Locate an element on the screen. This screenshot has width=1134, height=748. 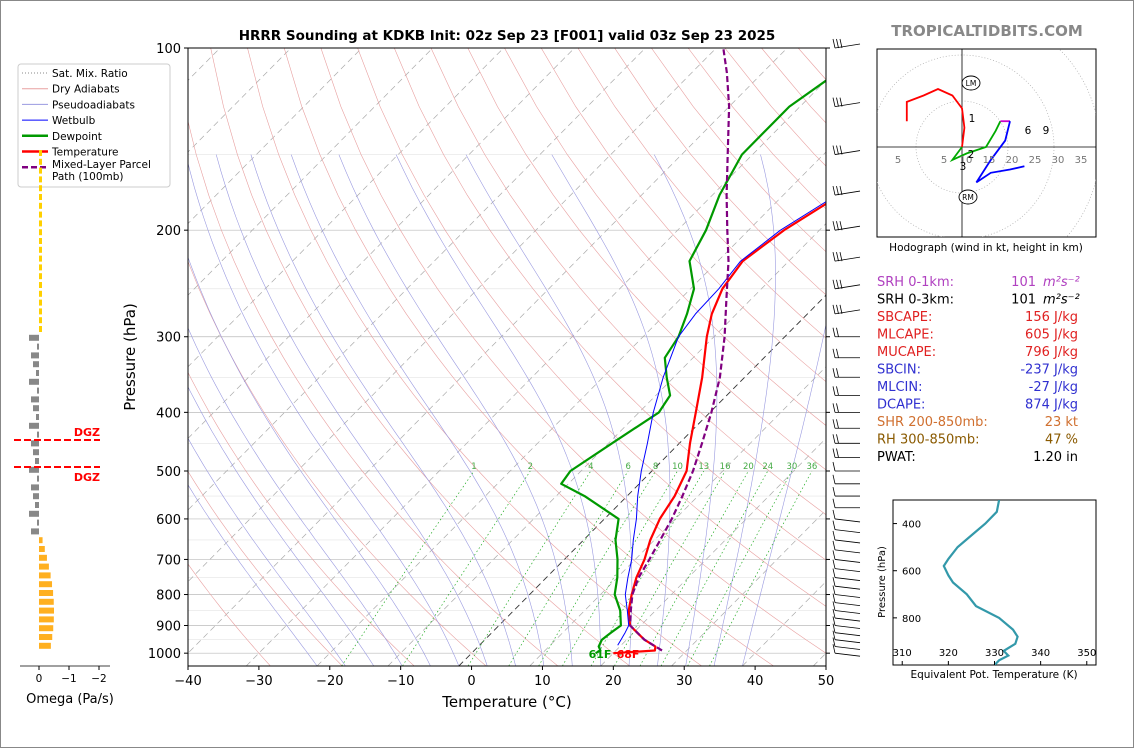
hodo-height-label: 6 is located at coordinates (1028, 131).